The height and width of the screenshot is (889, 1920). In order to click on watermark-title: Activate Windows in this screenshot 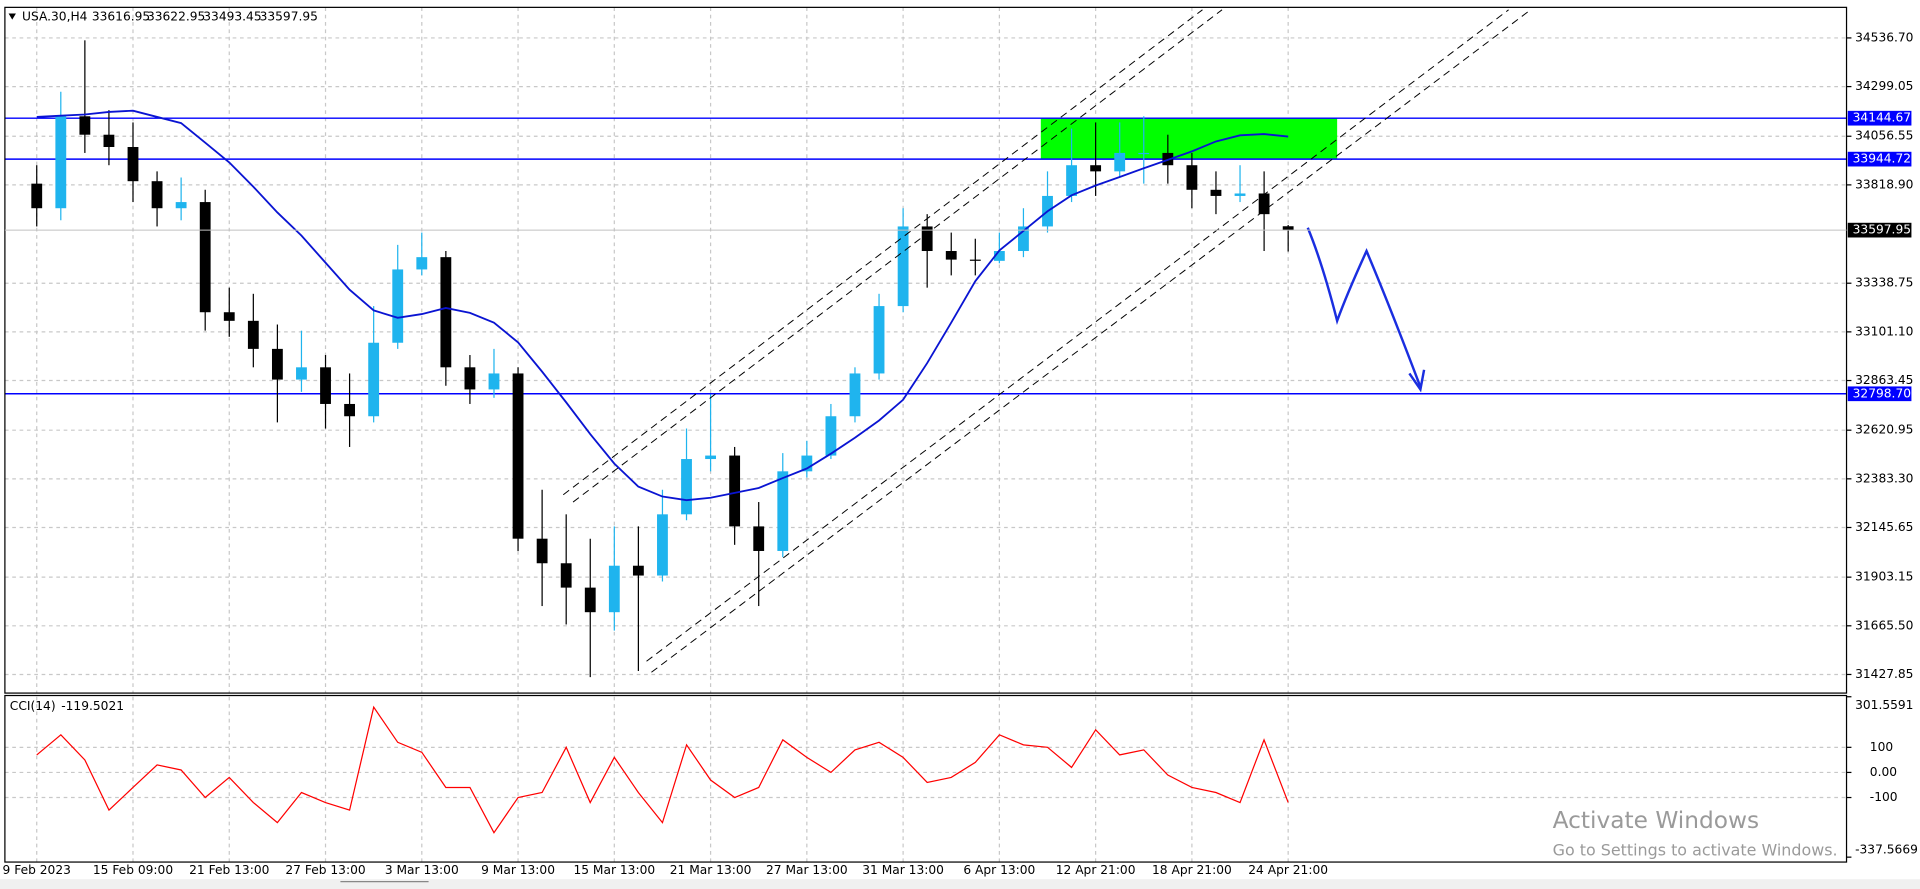, I will do `click(1656, 820)`.